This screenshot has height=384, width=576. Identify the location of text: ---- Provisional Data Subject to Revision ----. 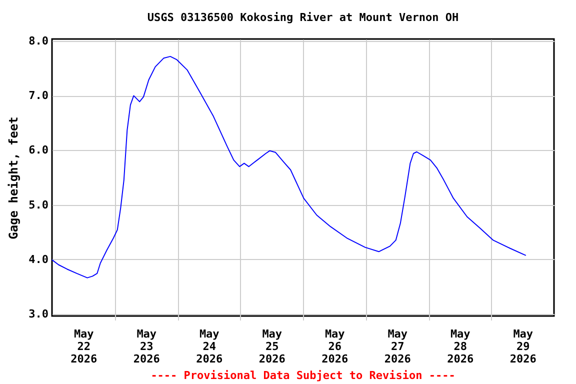
(303, 375).